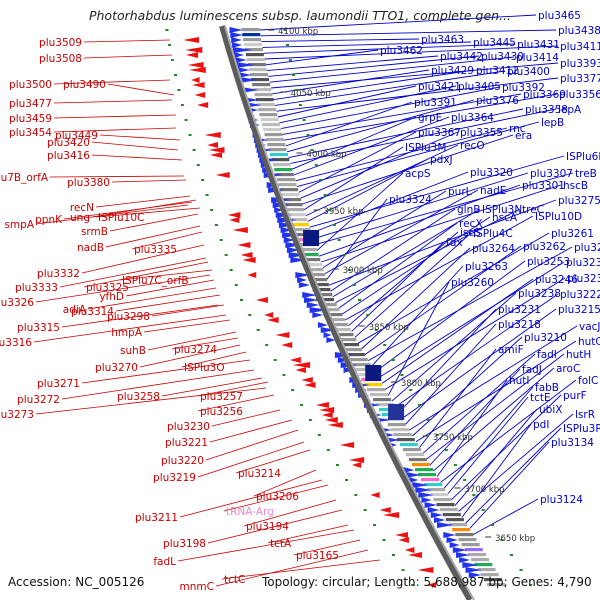 This screenshot has height=600, width=600. Describe the element at coordinates (16, 343) in the screenshot. I see `left-gene-label: plu3316` at that location.